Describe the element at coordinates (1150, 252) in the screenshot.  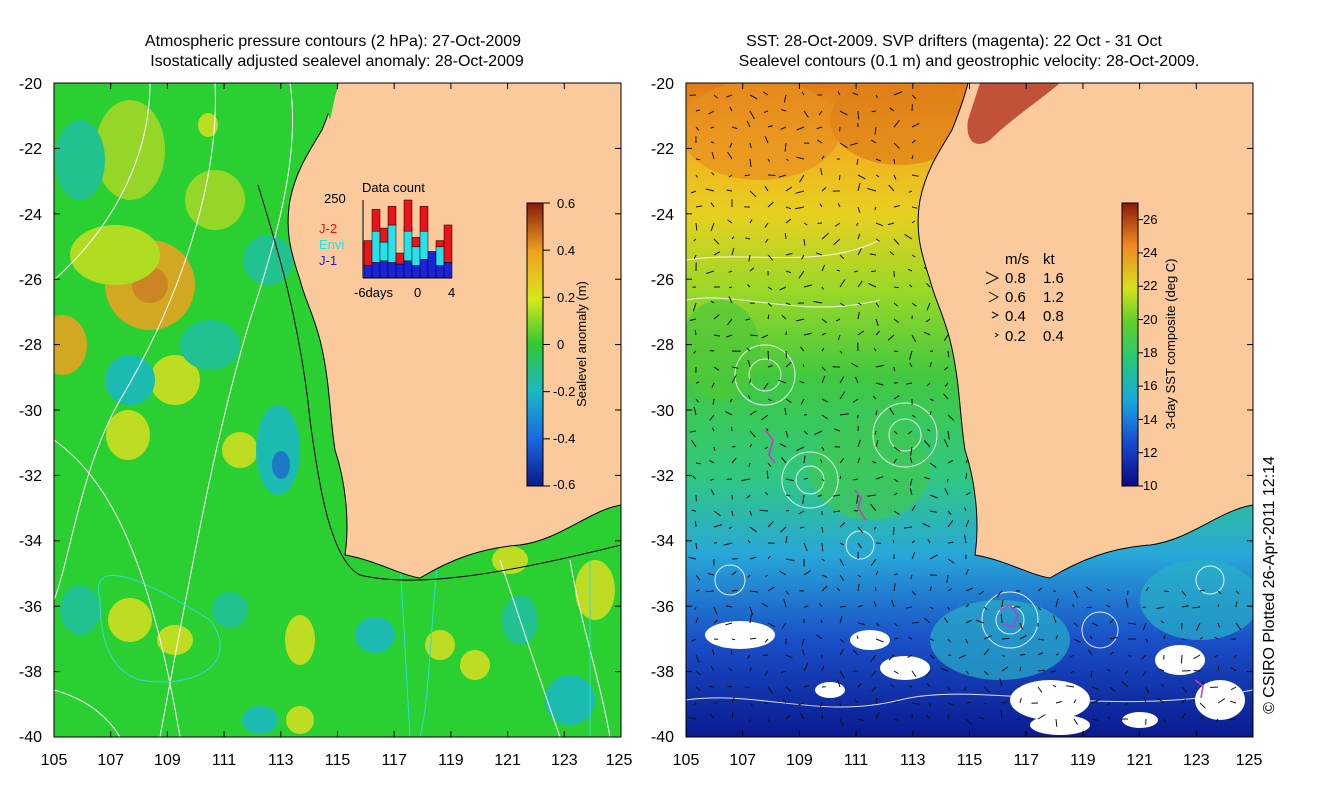
I see `sst-cb-tick: 24` at that location.